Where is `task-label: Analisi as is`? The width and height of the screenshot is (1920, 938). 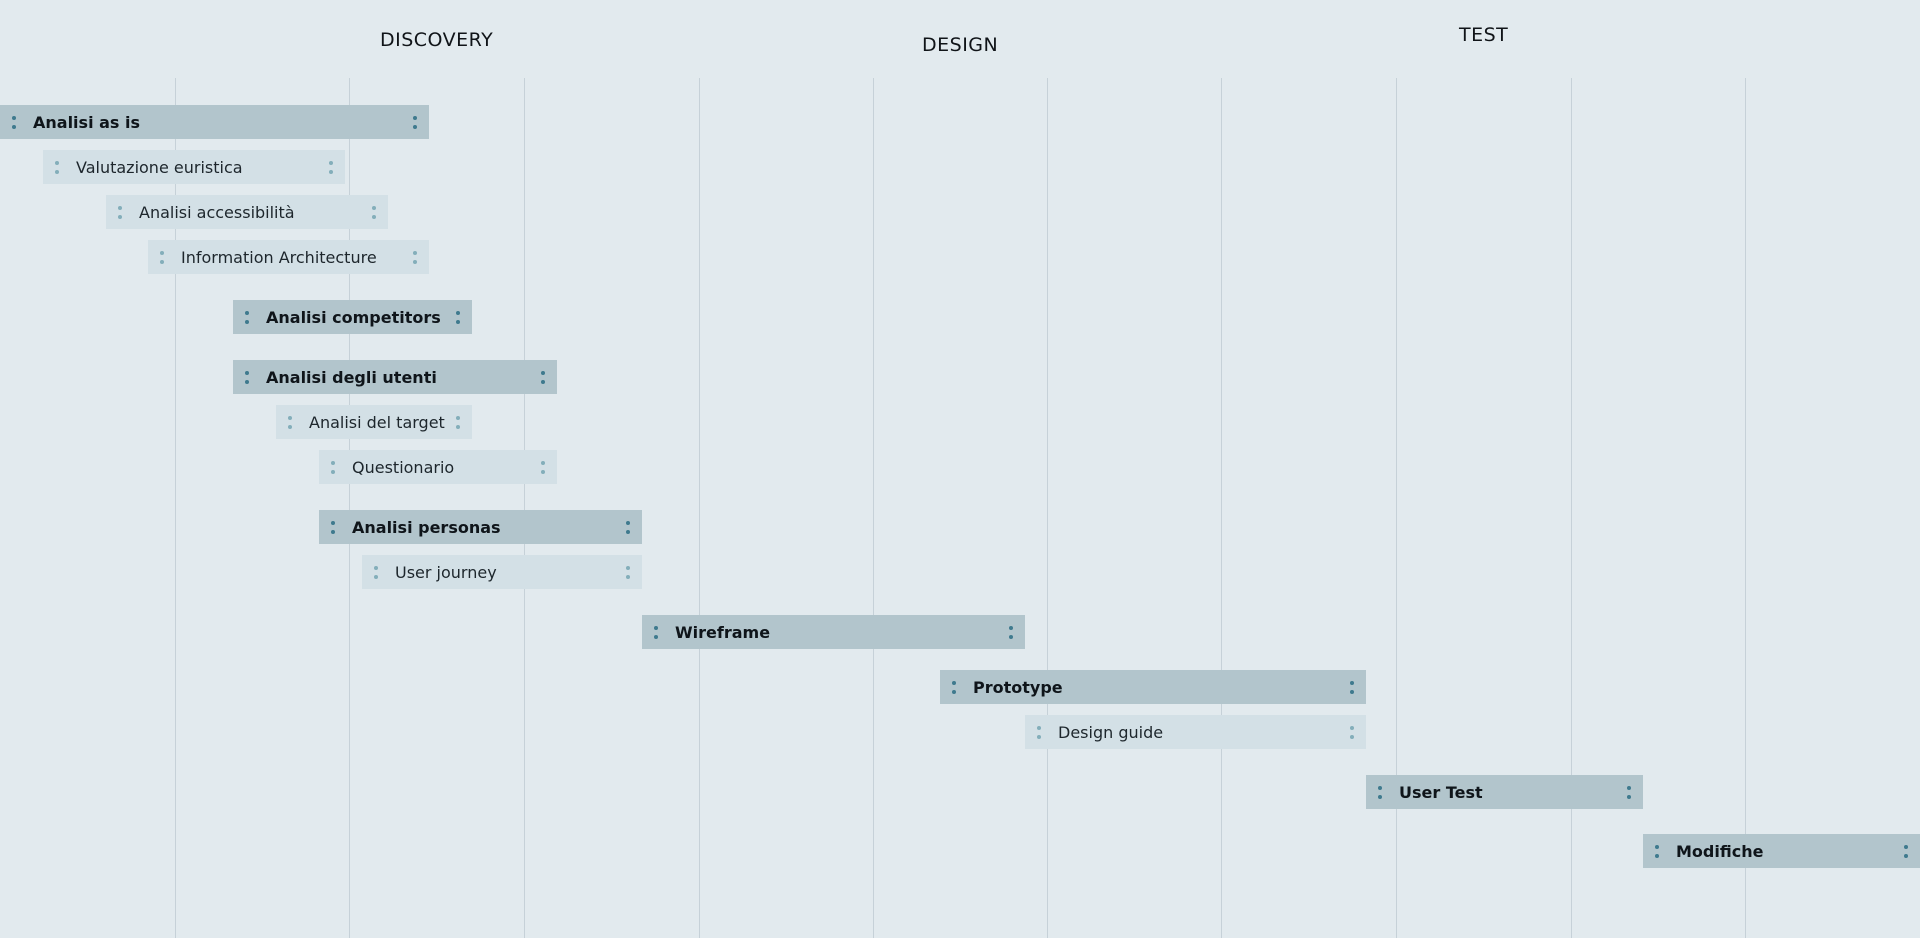 task-label: Analisi as is is located at coordinates (87, 122).